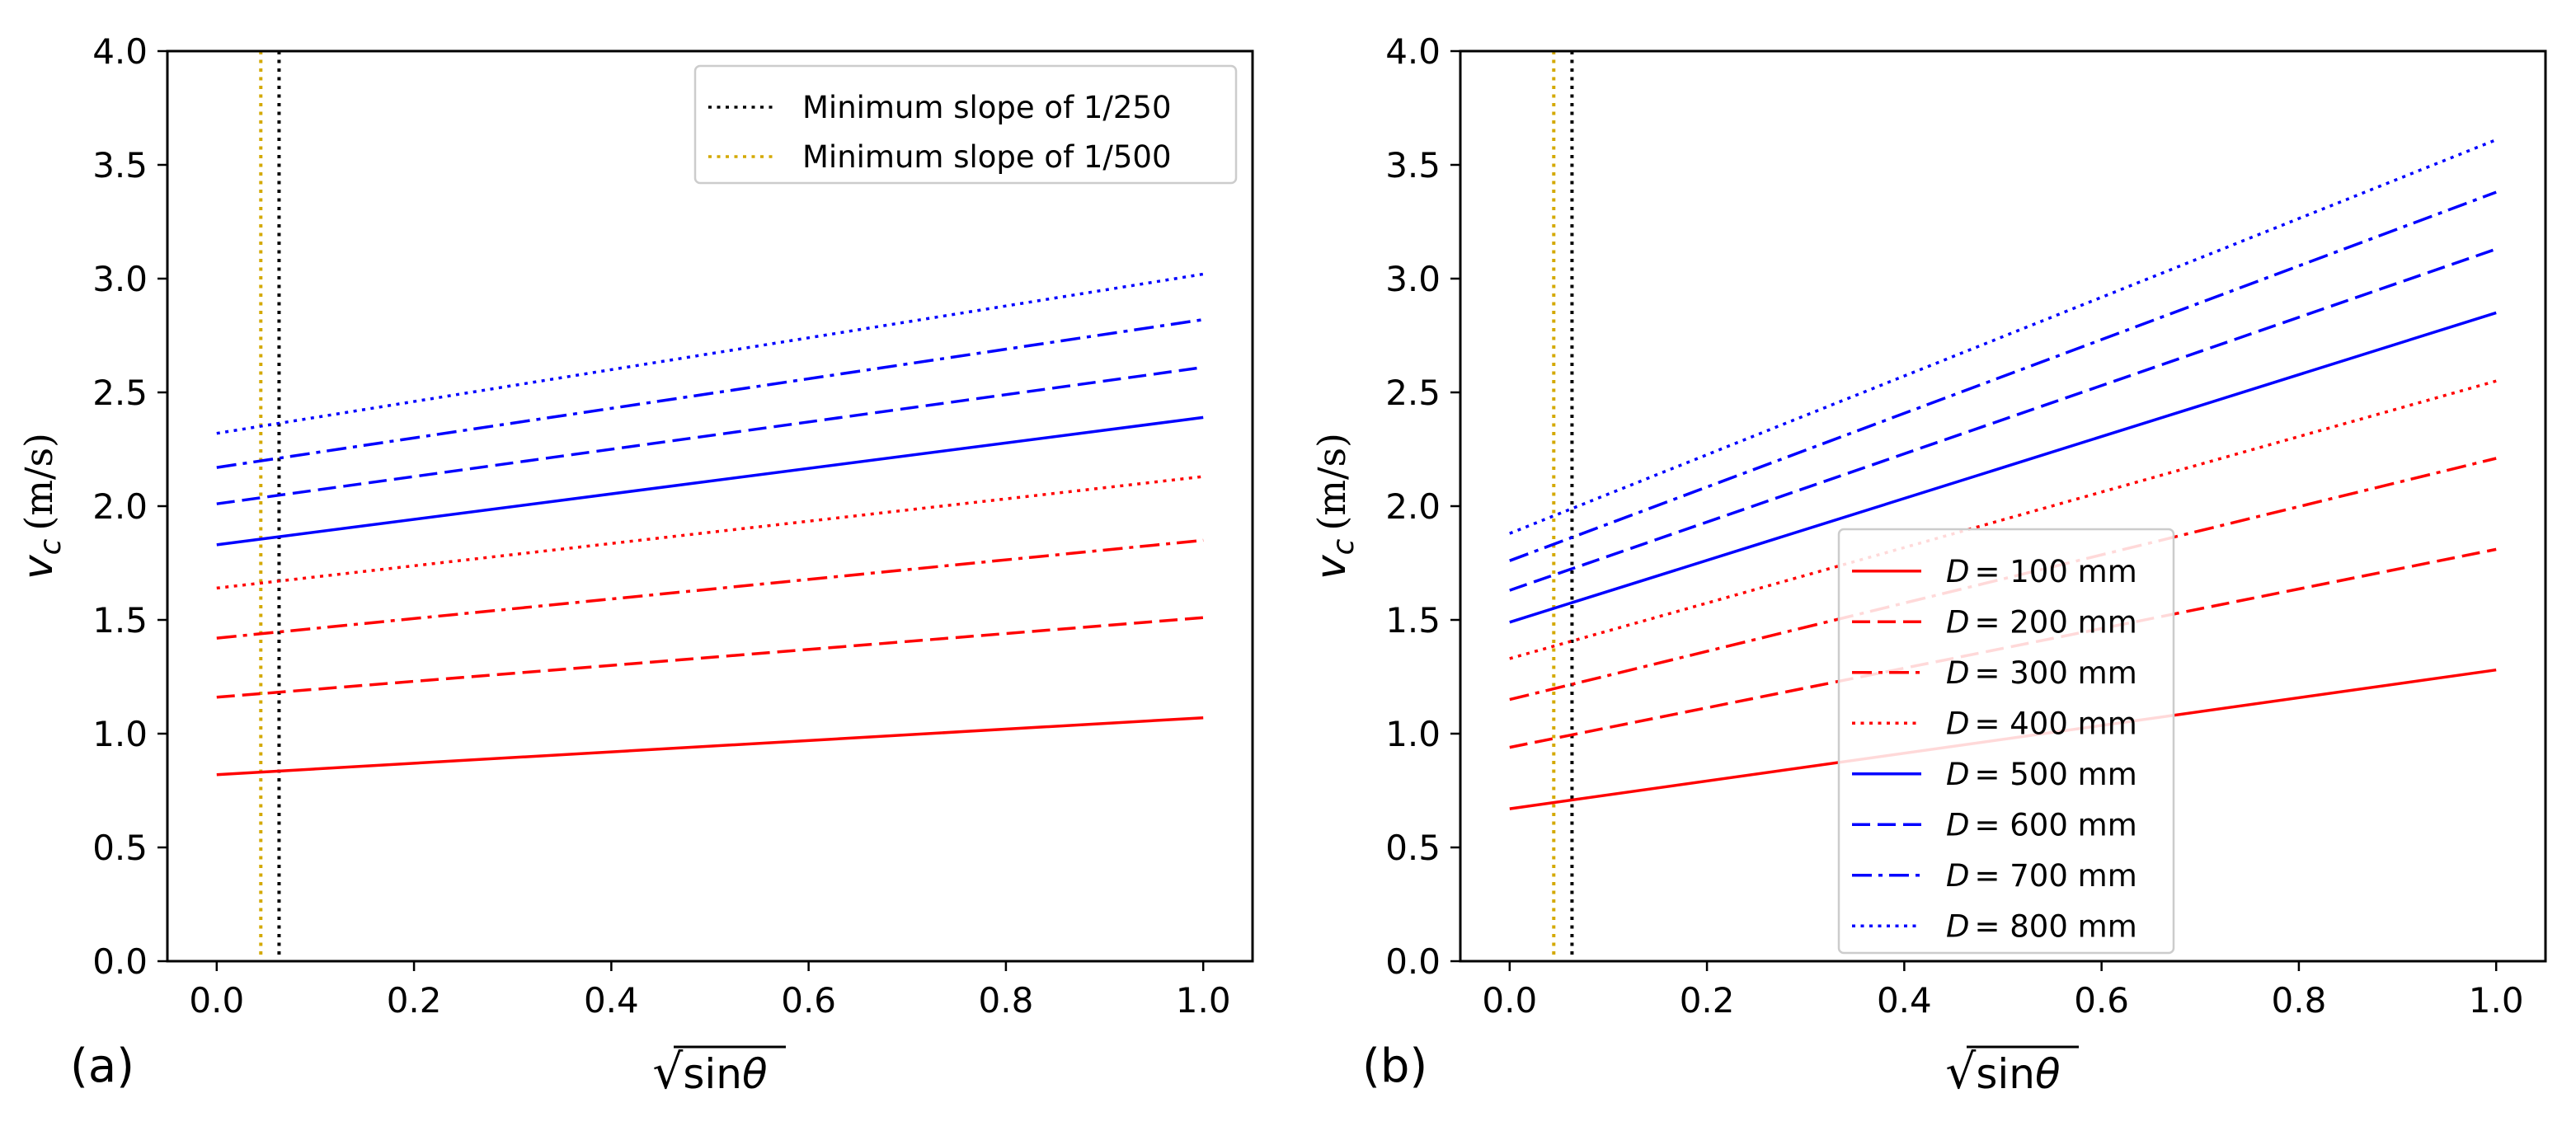  Describe the element at coordinates (710, 746) in the screenshot. I see `series-line-100mm` at that location.